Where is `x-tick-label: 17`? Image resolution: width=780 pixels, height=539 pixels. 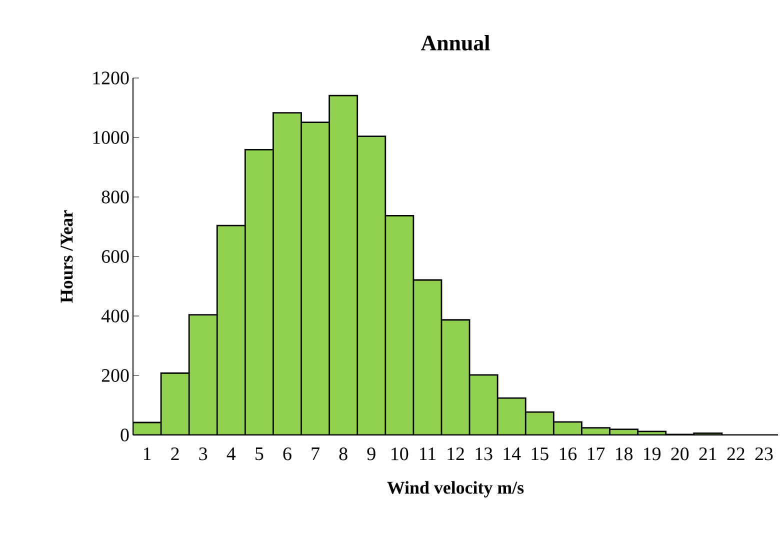 x-tick-label: 17 is located at coordinates (596, 454).